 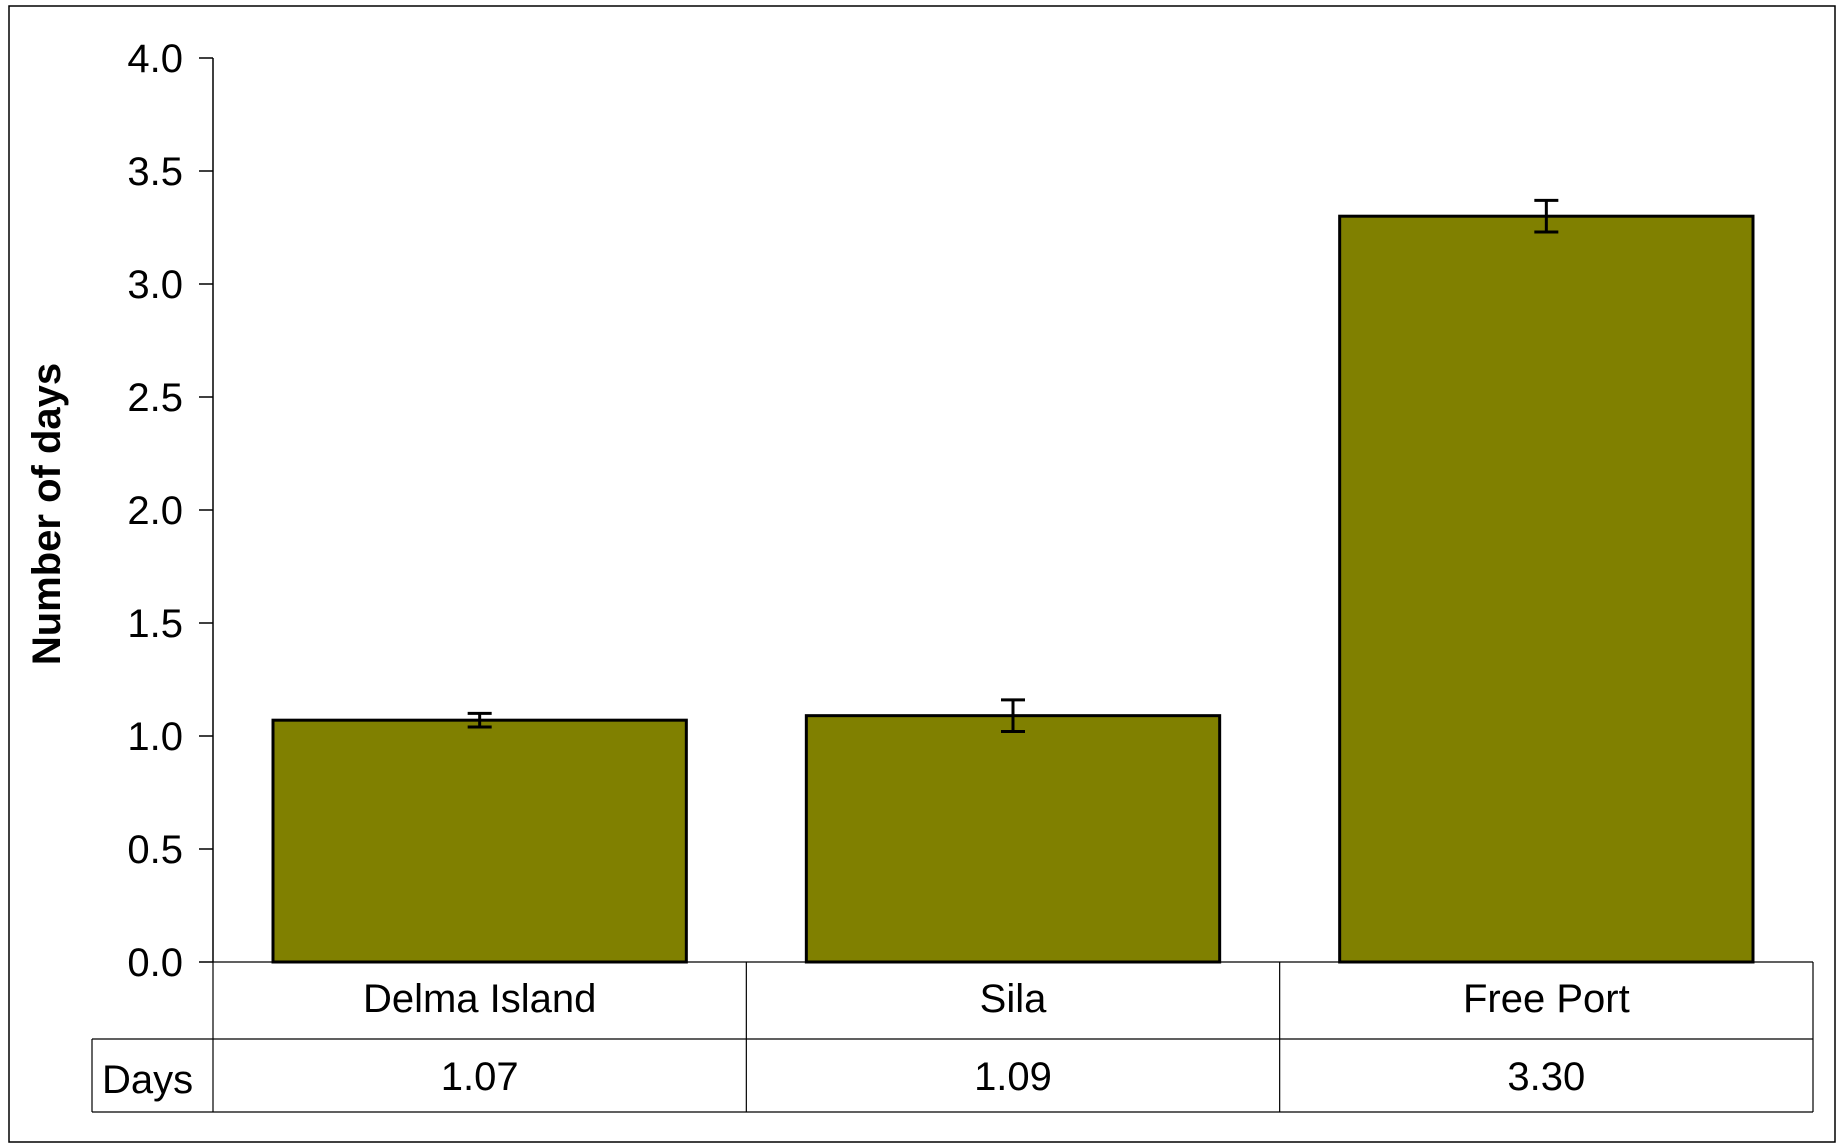 What do you see at coordinates (155, 850) in the screenshot?
I see `y-tick-label: 0.5` at bounding box center [155, 850].